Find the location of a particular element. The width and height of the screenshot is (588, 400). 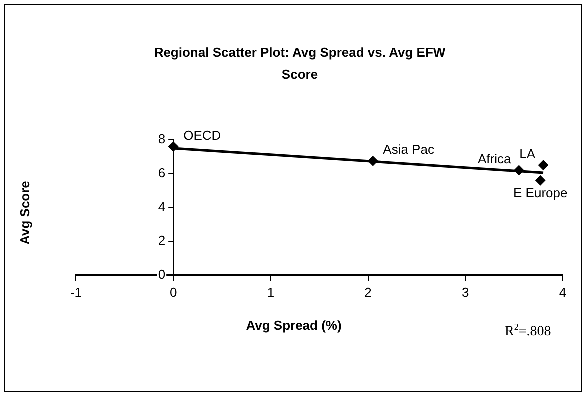

y-tick-label: 0 is located at coordinates (162, 274).